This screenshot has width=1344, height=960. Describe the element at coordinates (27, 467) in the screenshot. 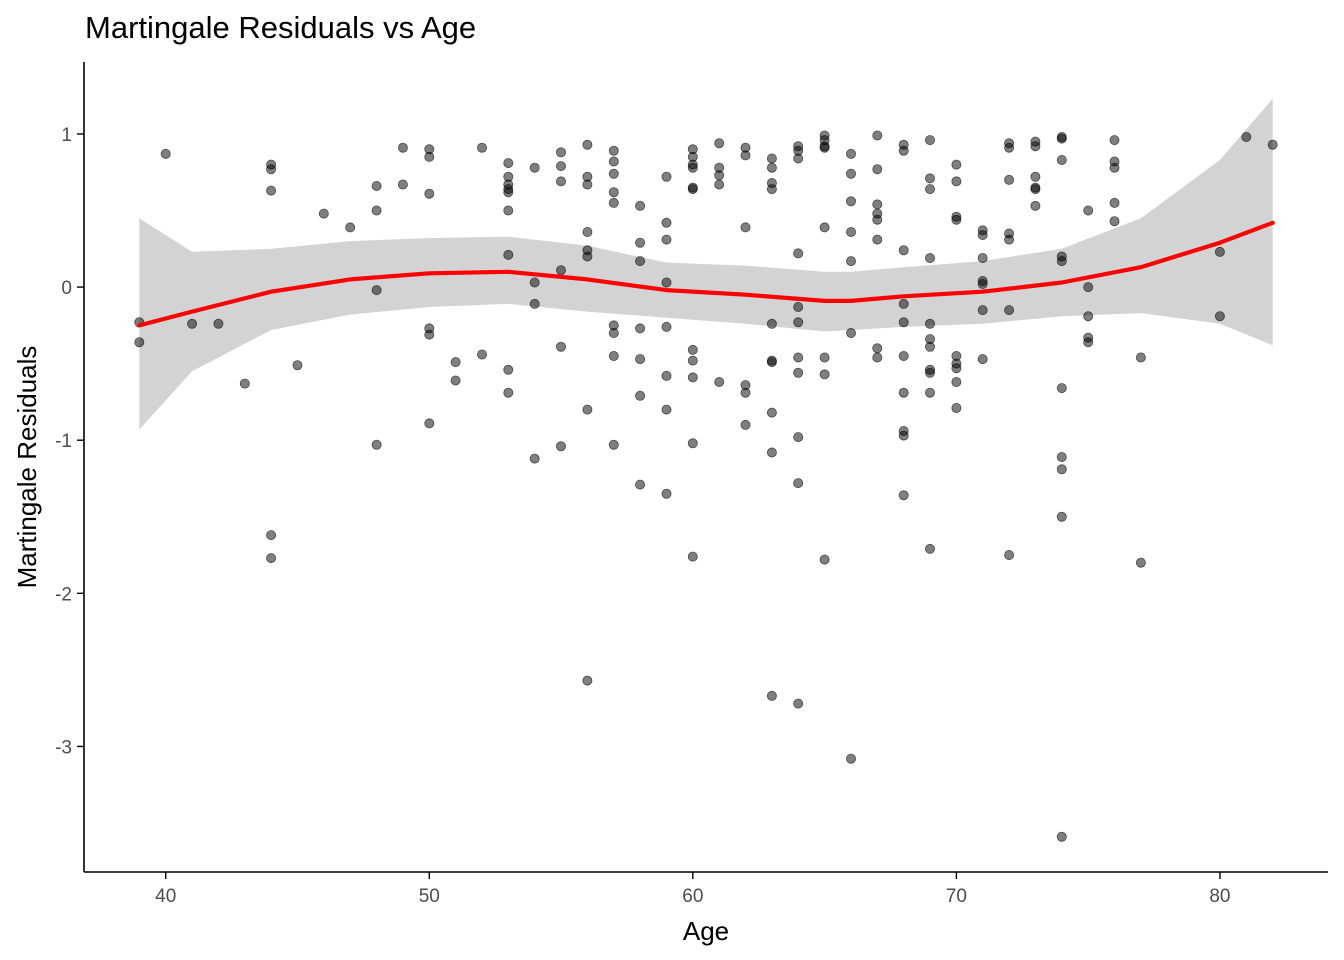

I see `y-axis-title: Martingale Residuals` at that location.